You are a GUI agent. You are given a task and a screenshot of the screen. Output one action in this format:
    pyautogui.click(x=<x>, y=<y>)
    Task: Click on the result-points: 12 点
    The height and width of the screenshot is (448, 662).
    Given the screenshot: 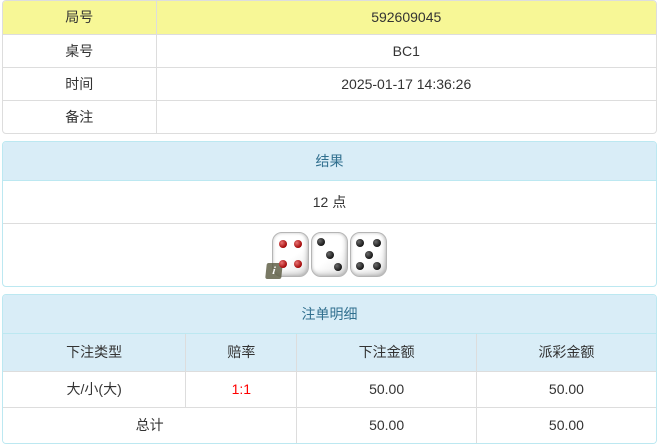 What is the action you would take?
    pyautogui.click(x=329, y=202)
    